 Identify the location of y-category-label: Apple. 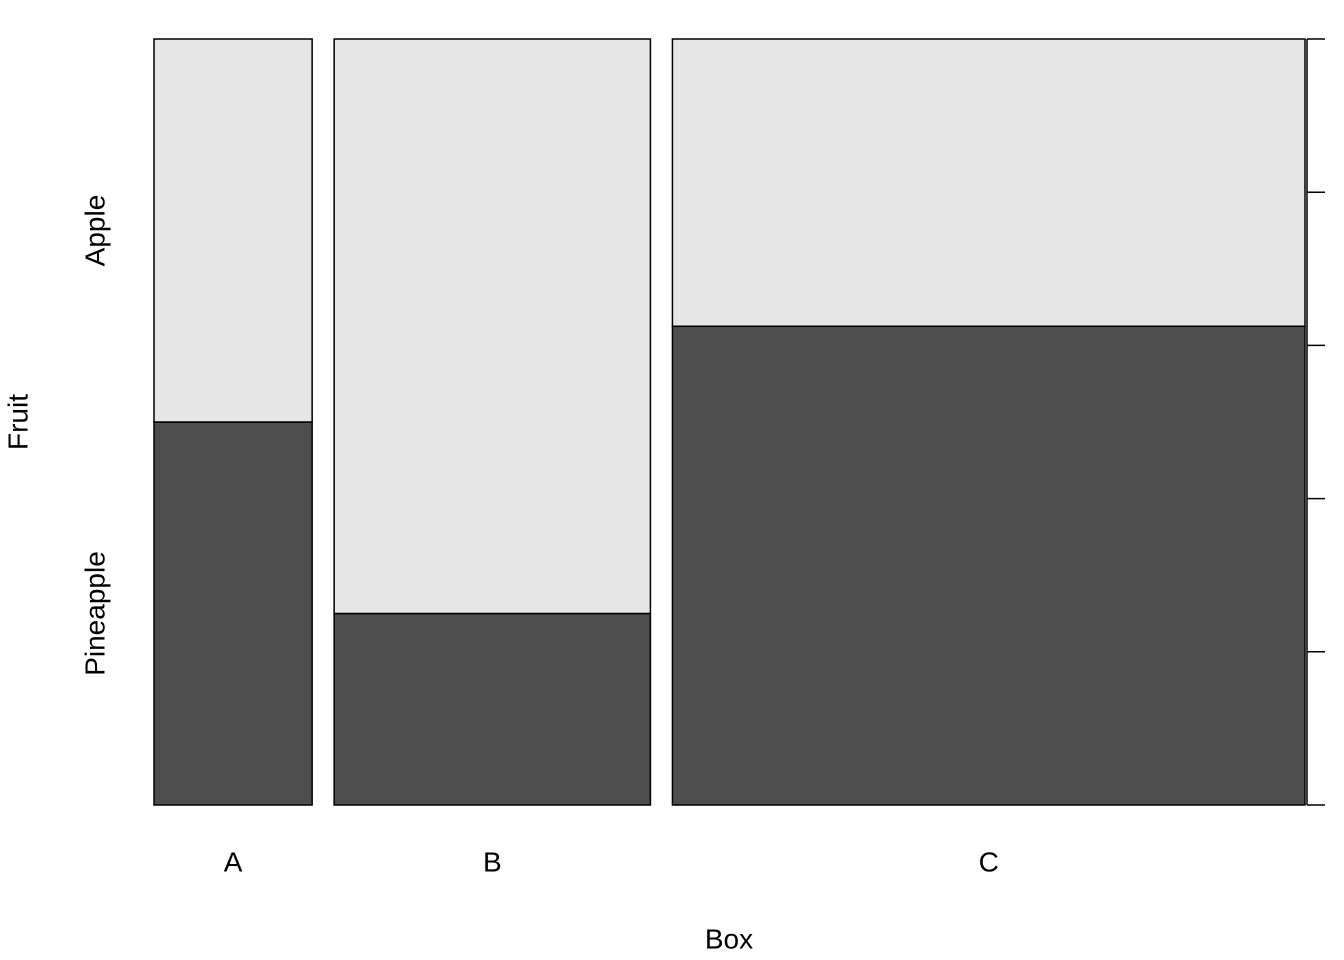
(94, 231).